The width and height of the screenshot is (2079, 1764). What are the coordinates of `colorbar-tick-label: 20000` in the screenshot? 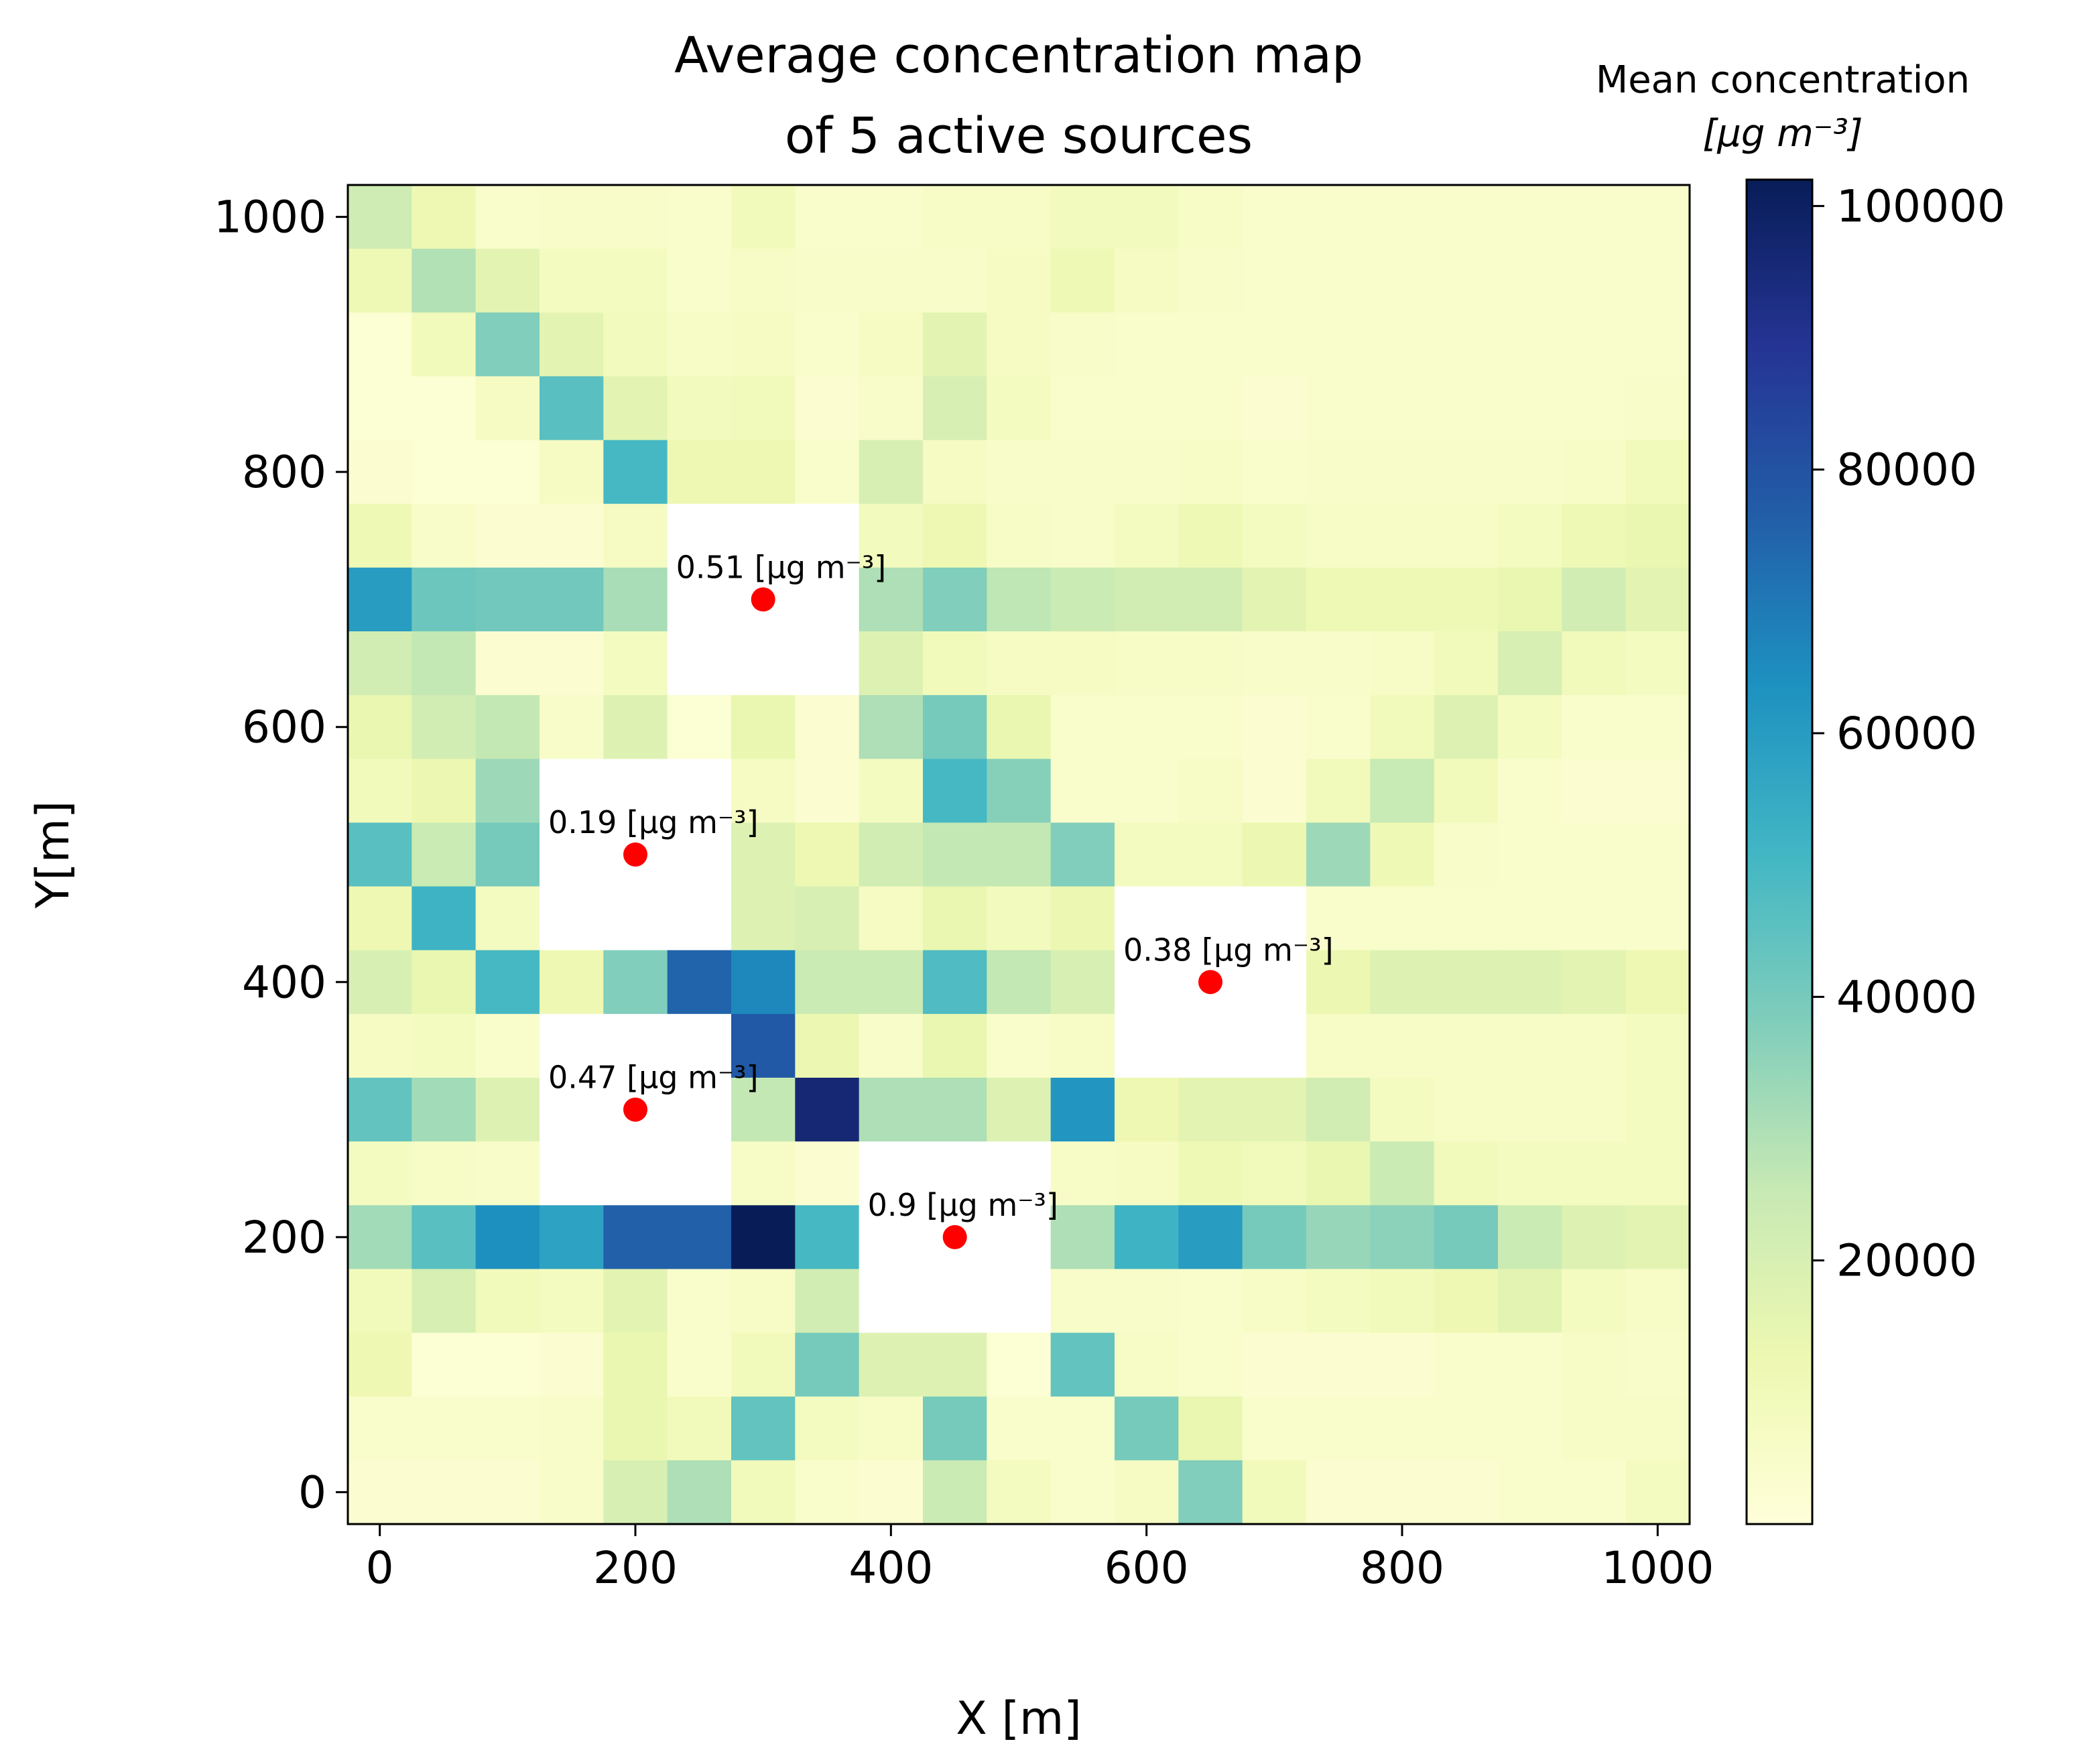 It's located at (1907, 1261).